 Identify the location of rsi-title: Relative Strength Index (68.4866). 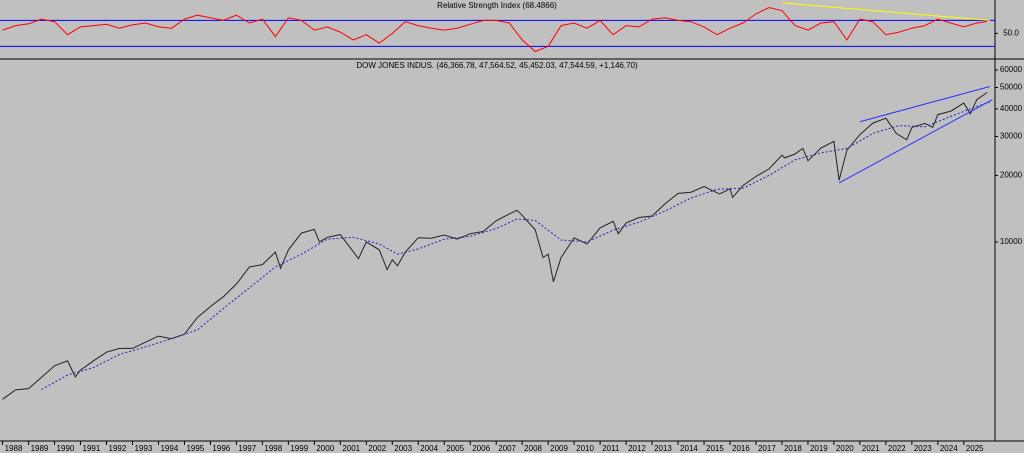
(497, 5).